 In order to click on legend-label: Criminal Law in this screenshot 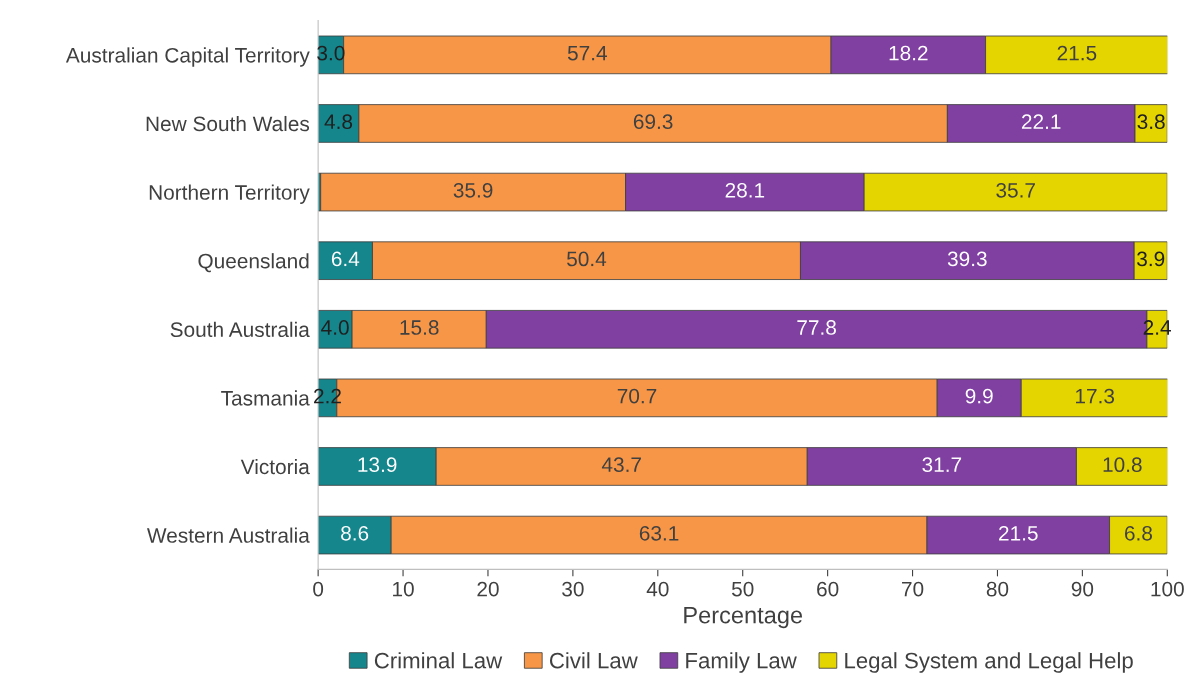, I will do `click(438, 660)`.